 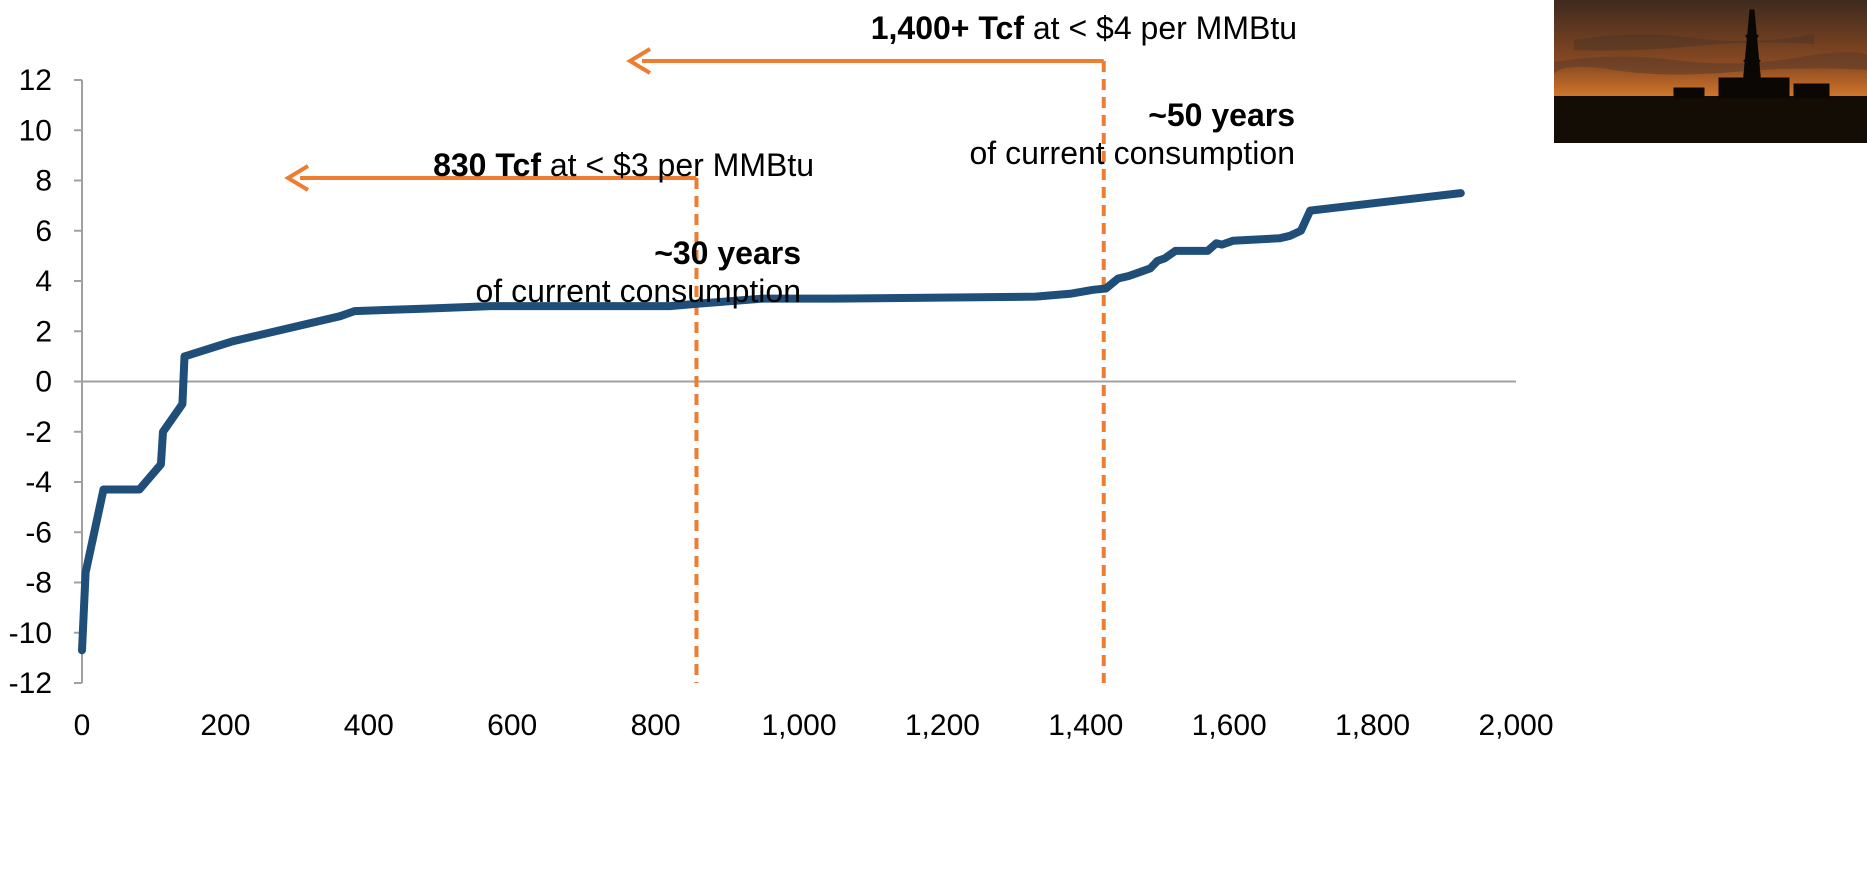 I want to click on x-tick-label: 200, so click(x=225, y=725).